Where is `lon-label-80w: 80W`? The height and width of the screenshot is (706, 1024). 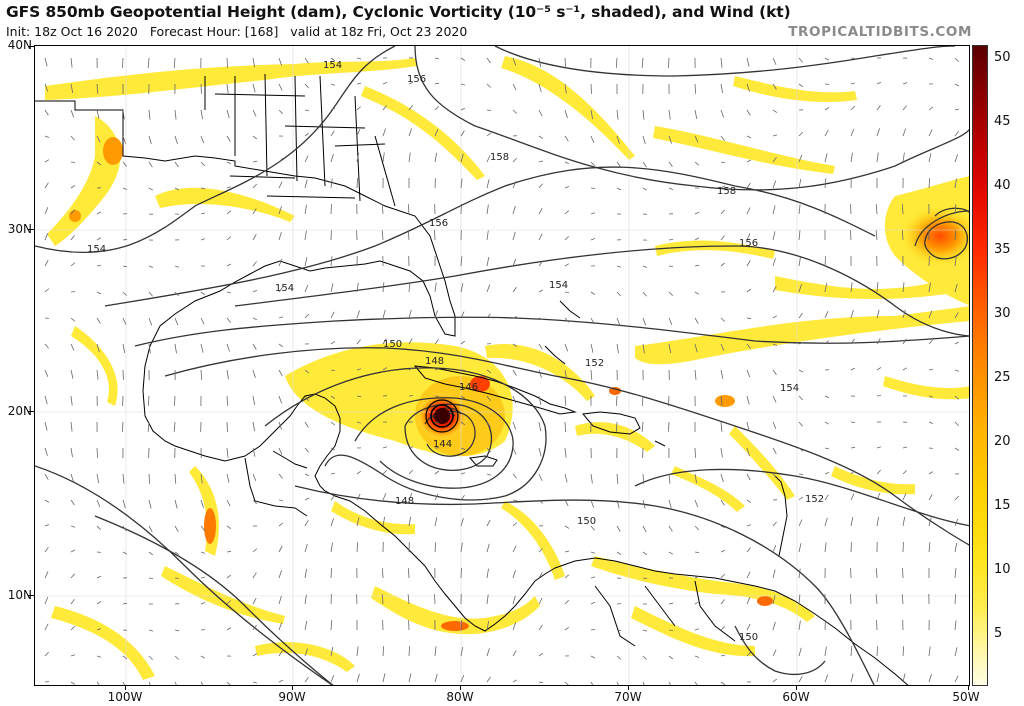
lon-label-80w: 80W is located at coordinates (460, 697).